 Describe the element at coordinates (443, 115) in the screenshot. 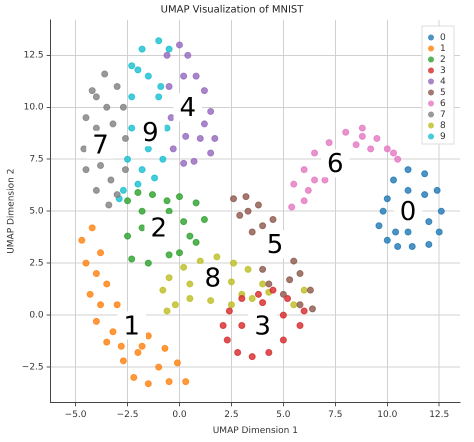

I see `legend-label: 7` at that location.